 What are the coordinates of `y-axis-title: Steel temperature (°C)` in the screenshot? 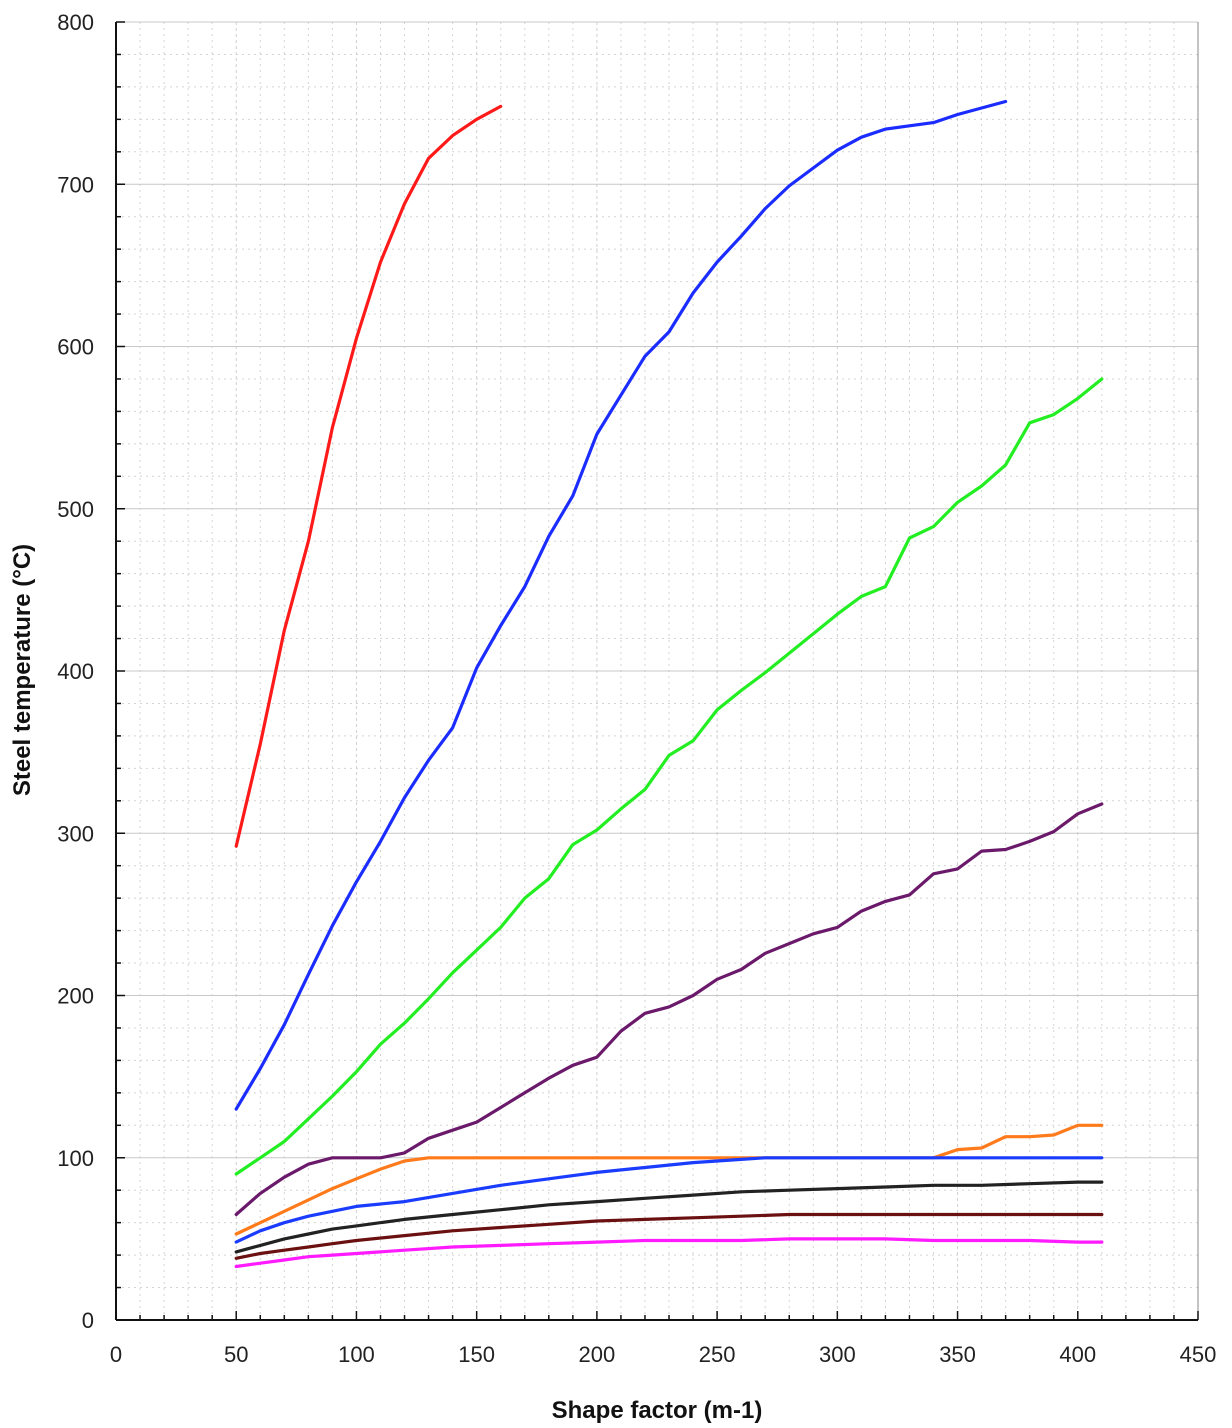 It's located at (22, 670).